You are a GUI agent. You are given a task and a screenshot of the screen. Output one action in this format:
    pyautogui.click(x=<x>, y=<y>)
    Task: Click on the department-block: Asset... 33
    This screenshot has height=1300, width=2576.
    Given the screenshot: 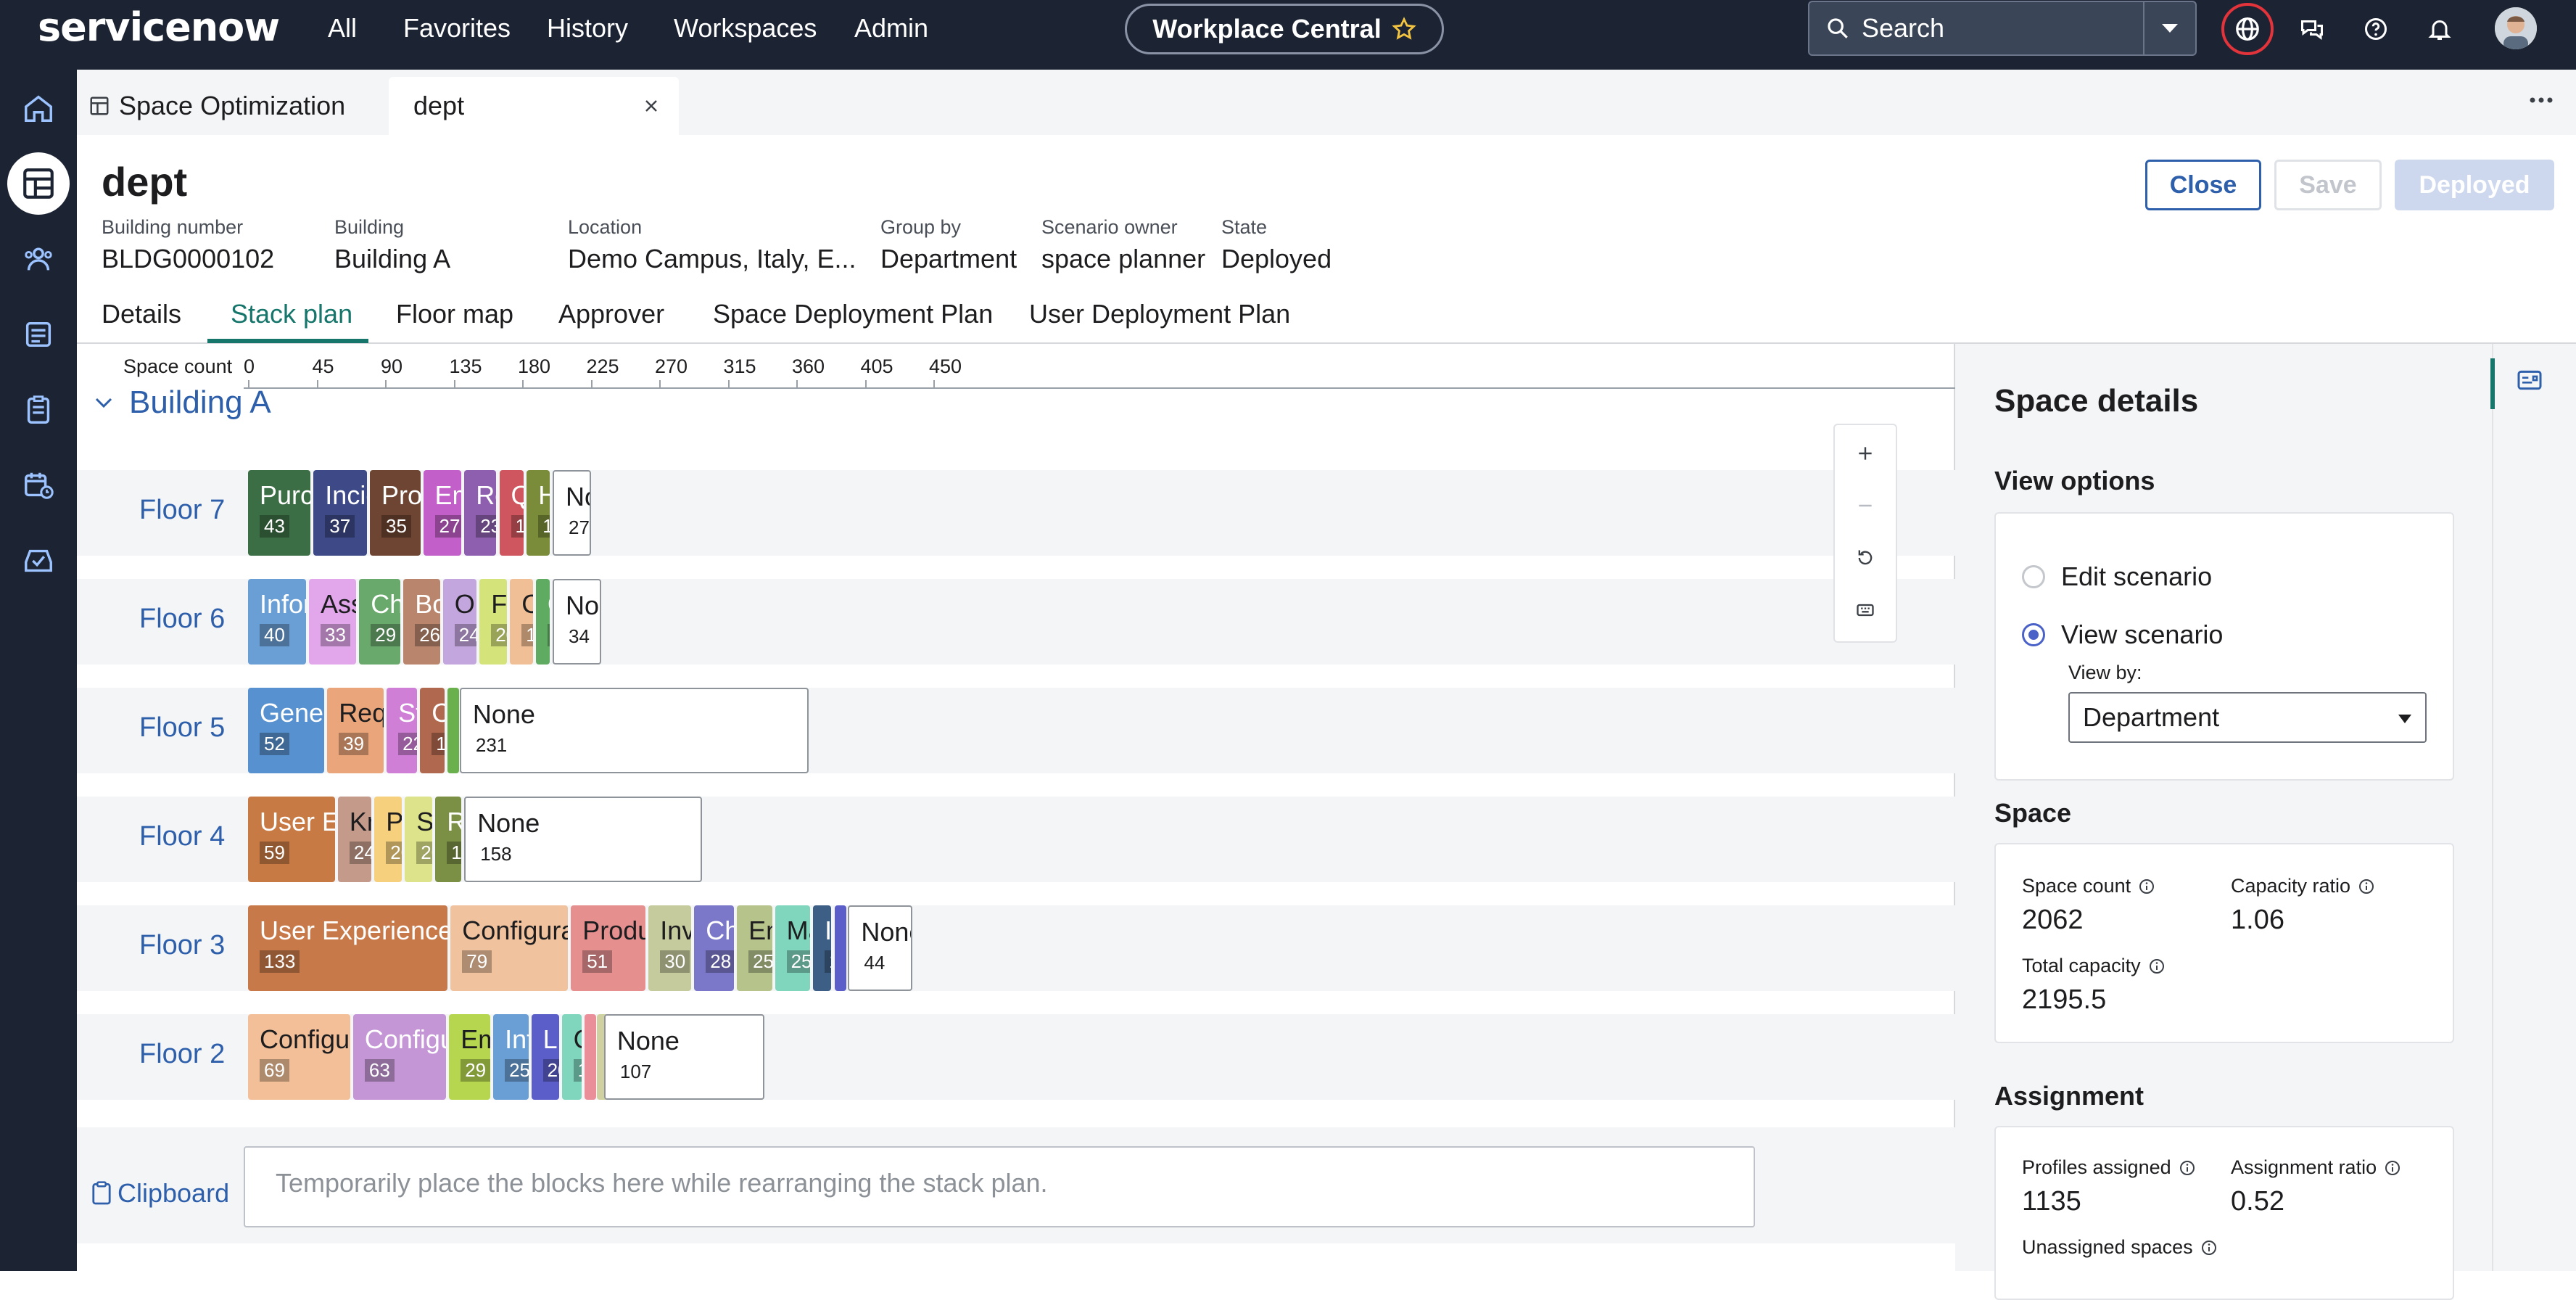 What is the action you would take?
    pyautogui.click(x=333, y=622)
    